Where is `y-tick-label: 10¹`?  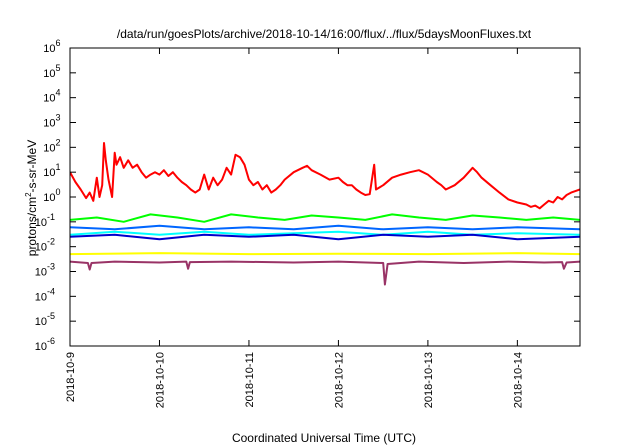
y-tick-label: 10¹ is located at coordinates (51, 170).